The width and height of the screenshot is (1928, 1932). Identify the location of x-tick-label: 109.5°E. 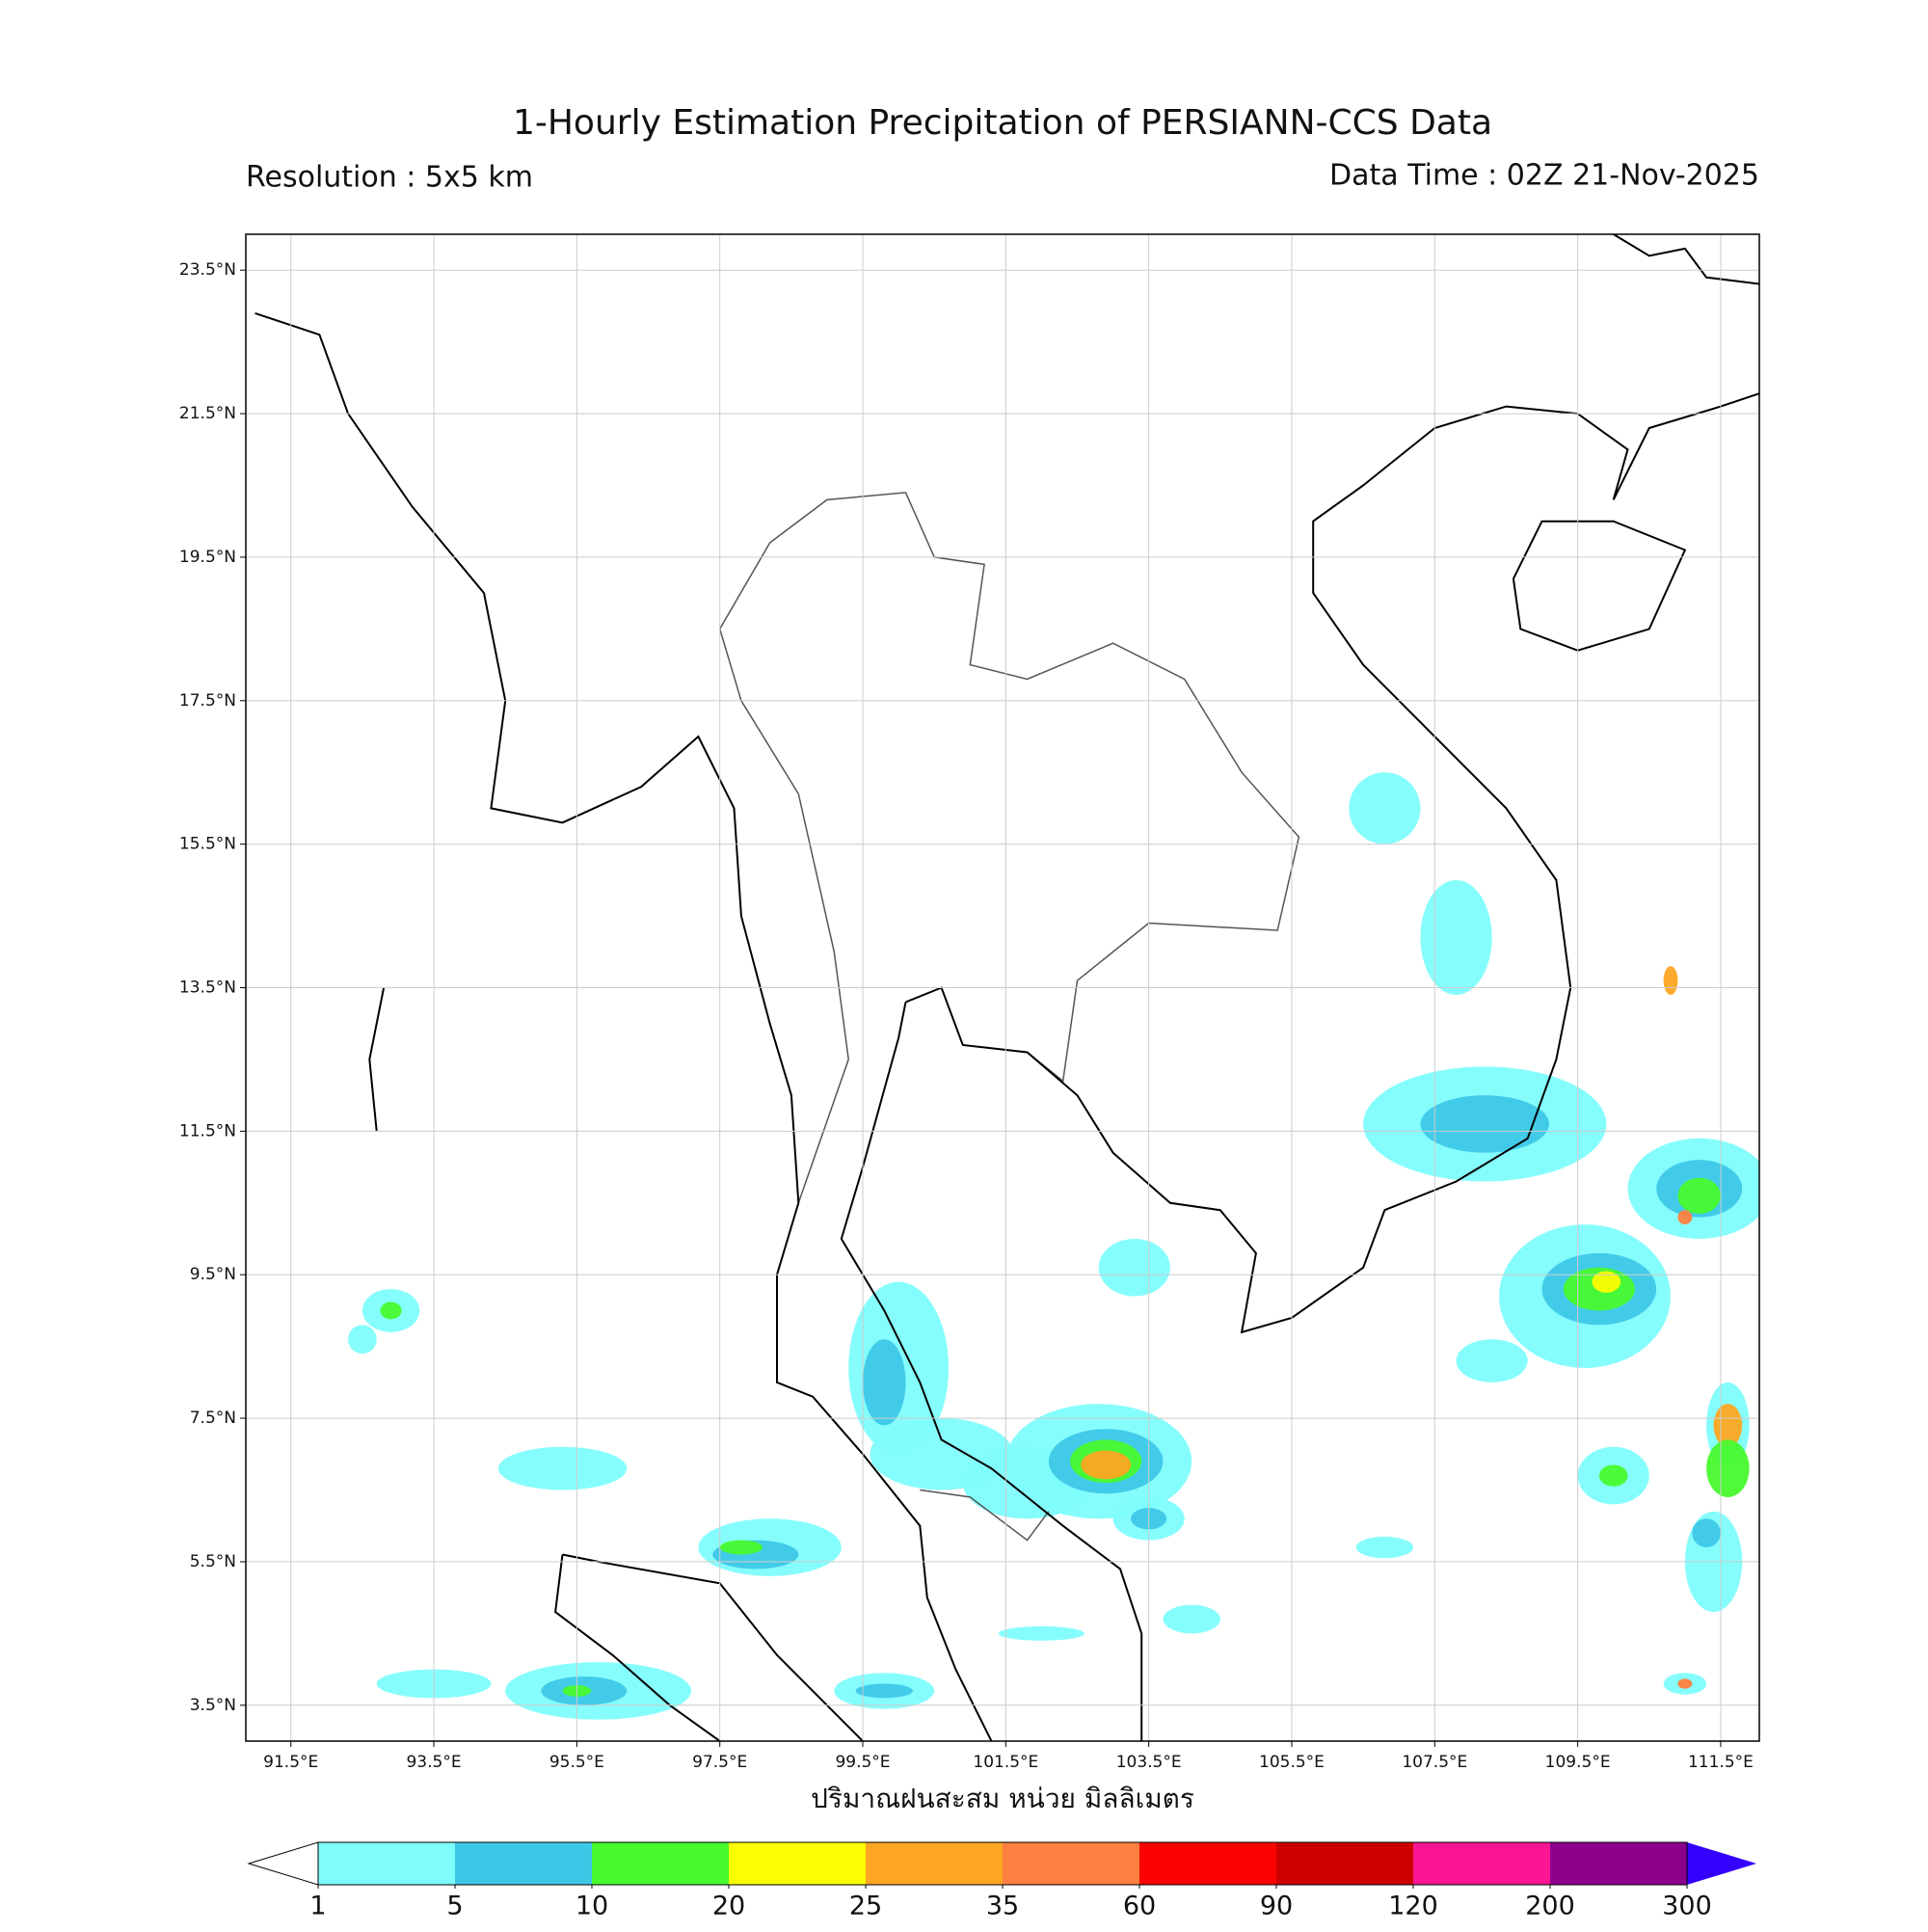
(1578, 1763).